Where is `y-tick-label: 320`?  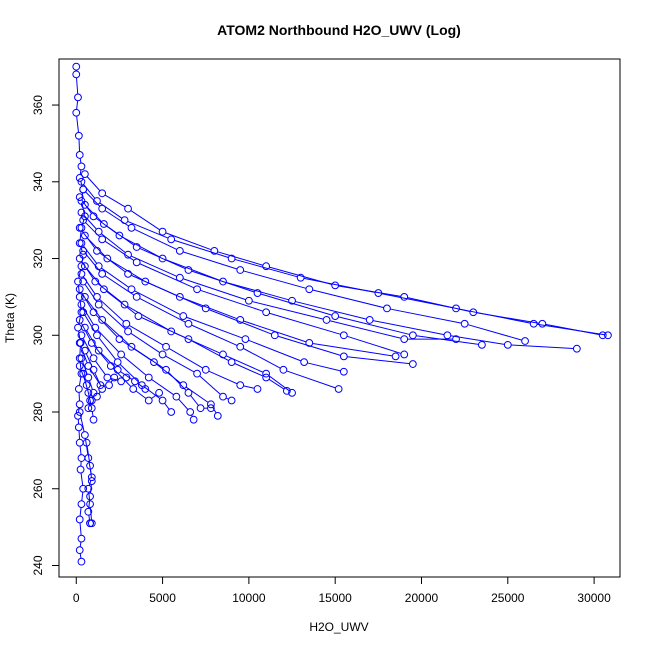 y-tick-label: 320 is located at coordinates (38, 258).